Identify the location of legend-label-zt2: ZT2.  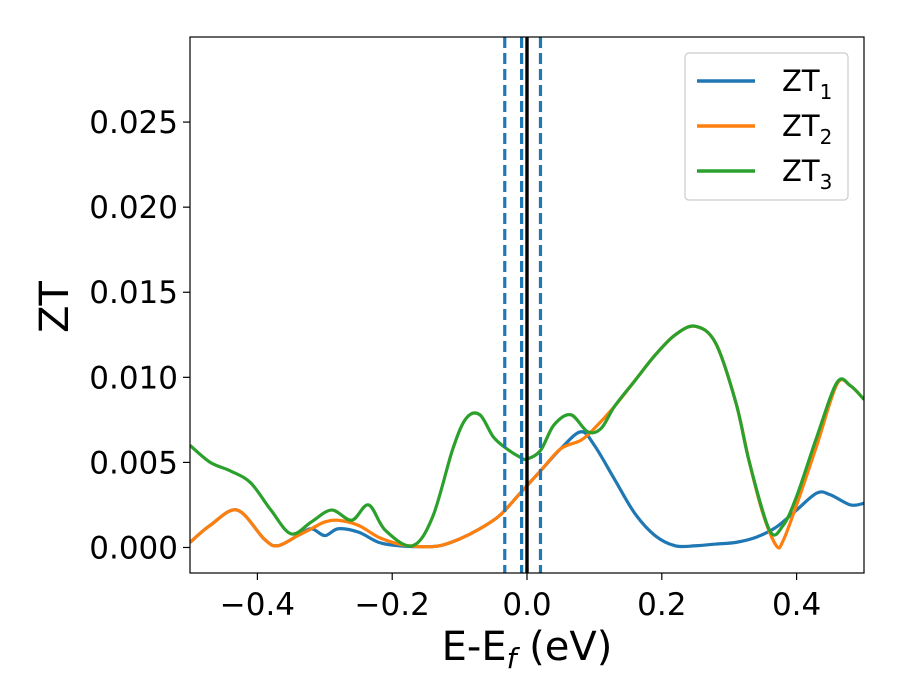
(807, 129).